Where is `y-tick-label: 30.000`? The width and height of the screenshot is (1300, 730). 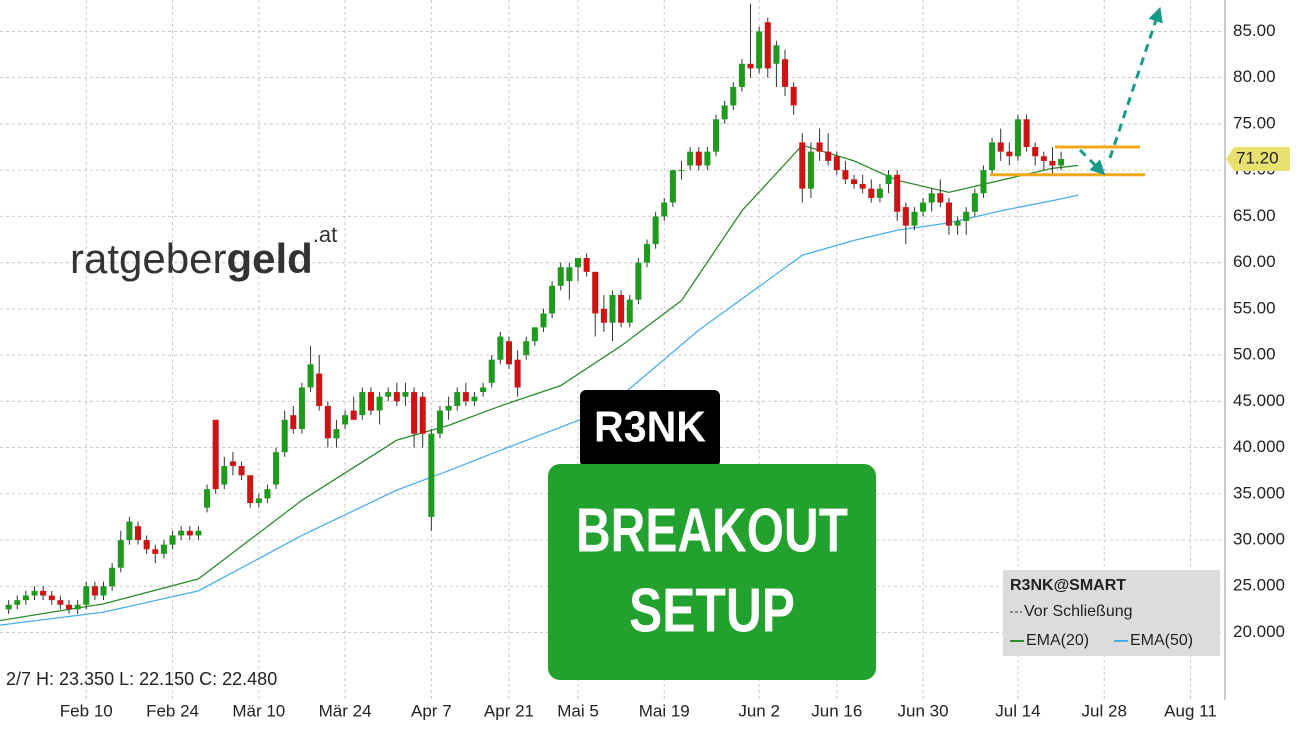
y-tick-label: 30.000 is located at coordinates (1259, 539).